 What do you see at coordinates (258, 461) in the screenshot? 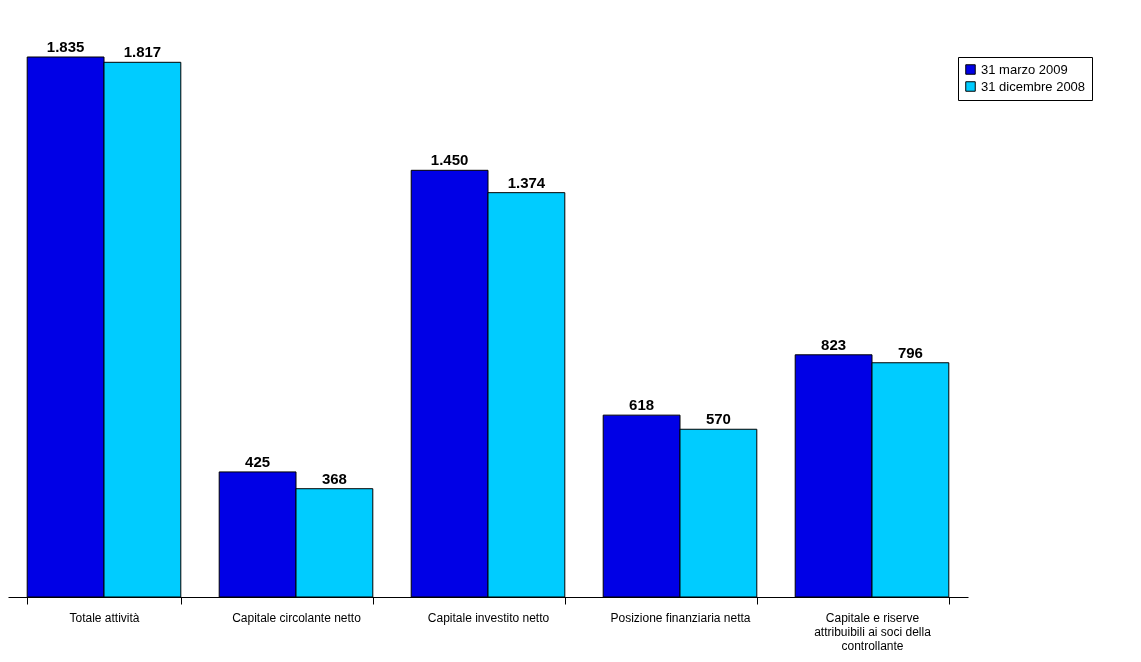
I see `data-label: 425` at bounding box center [258, 461].